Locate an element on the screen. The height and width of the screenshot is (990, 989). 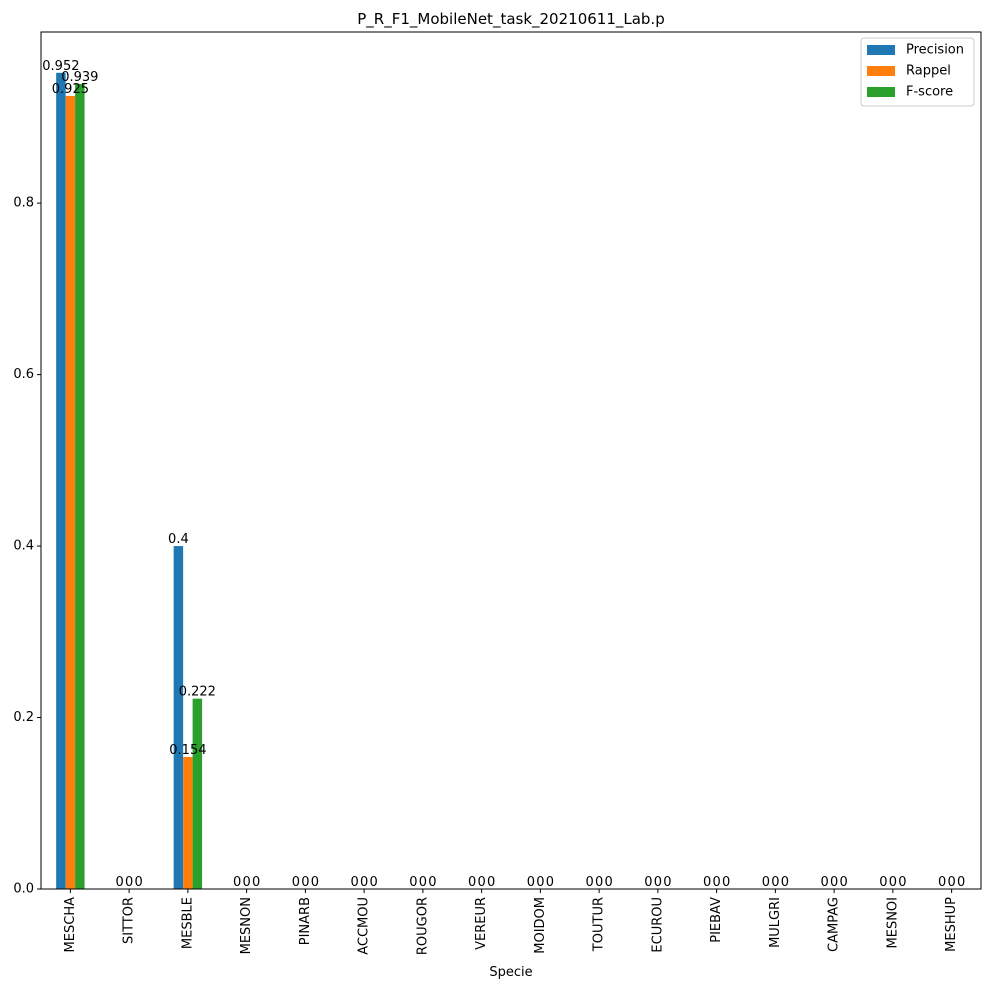
y-tick-label: 0.0 is located at coordinates (23, 889).